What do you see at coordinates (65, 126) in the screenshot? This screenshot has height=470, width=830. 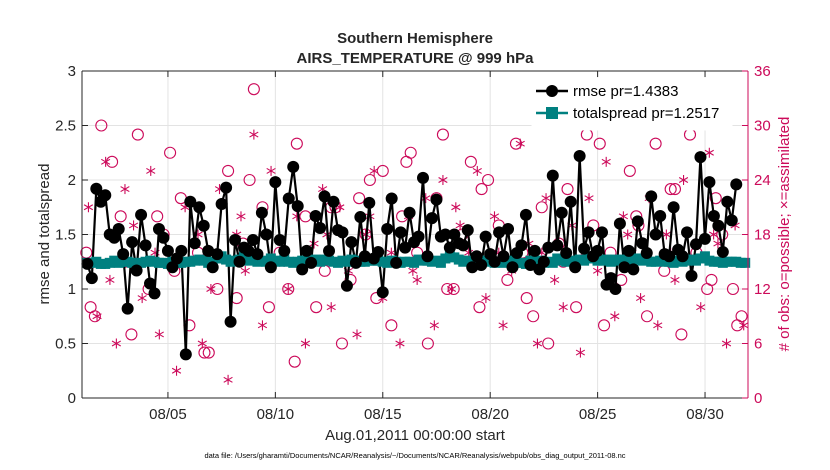 I see `y-tick-label: 2.5` at bounding box center [65, 126].